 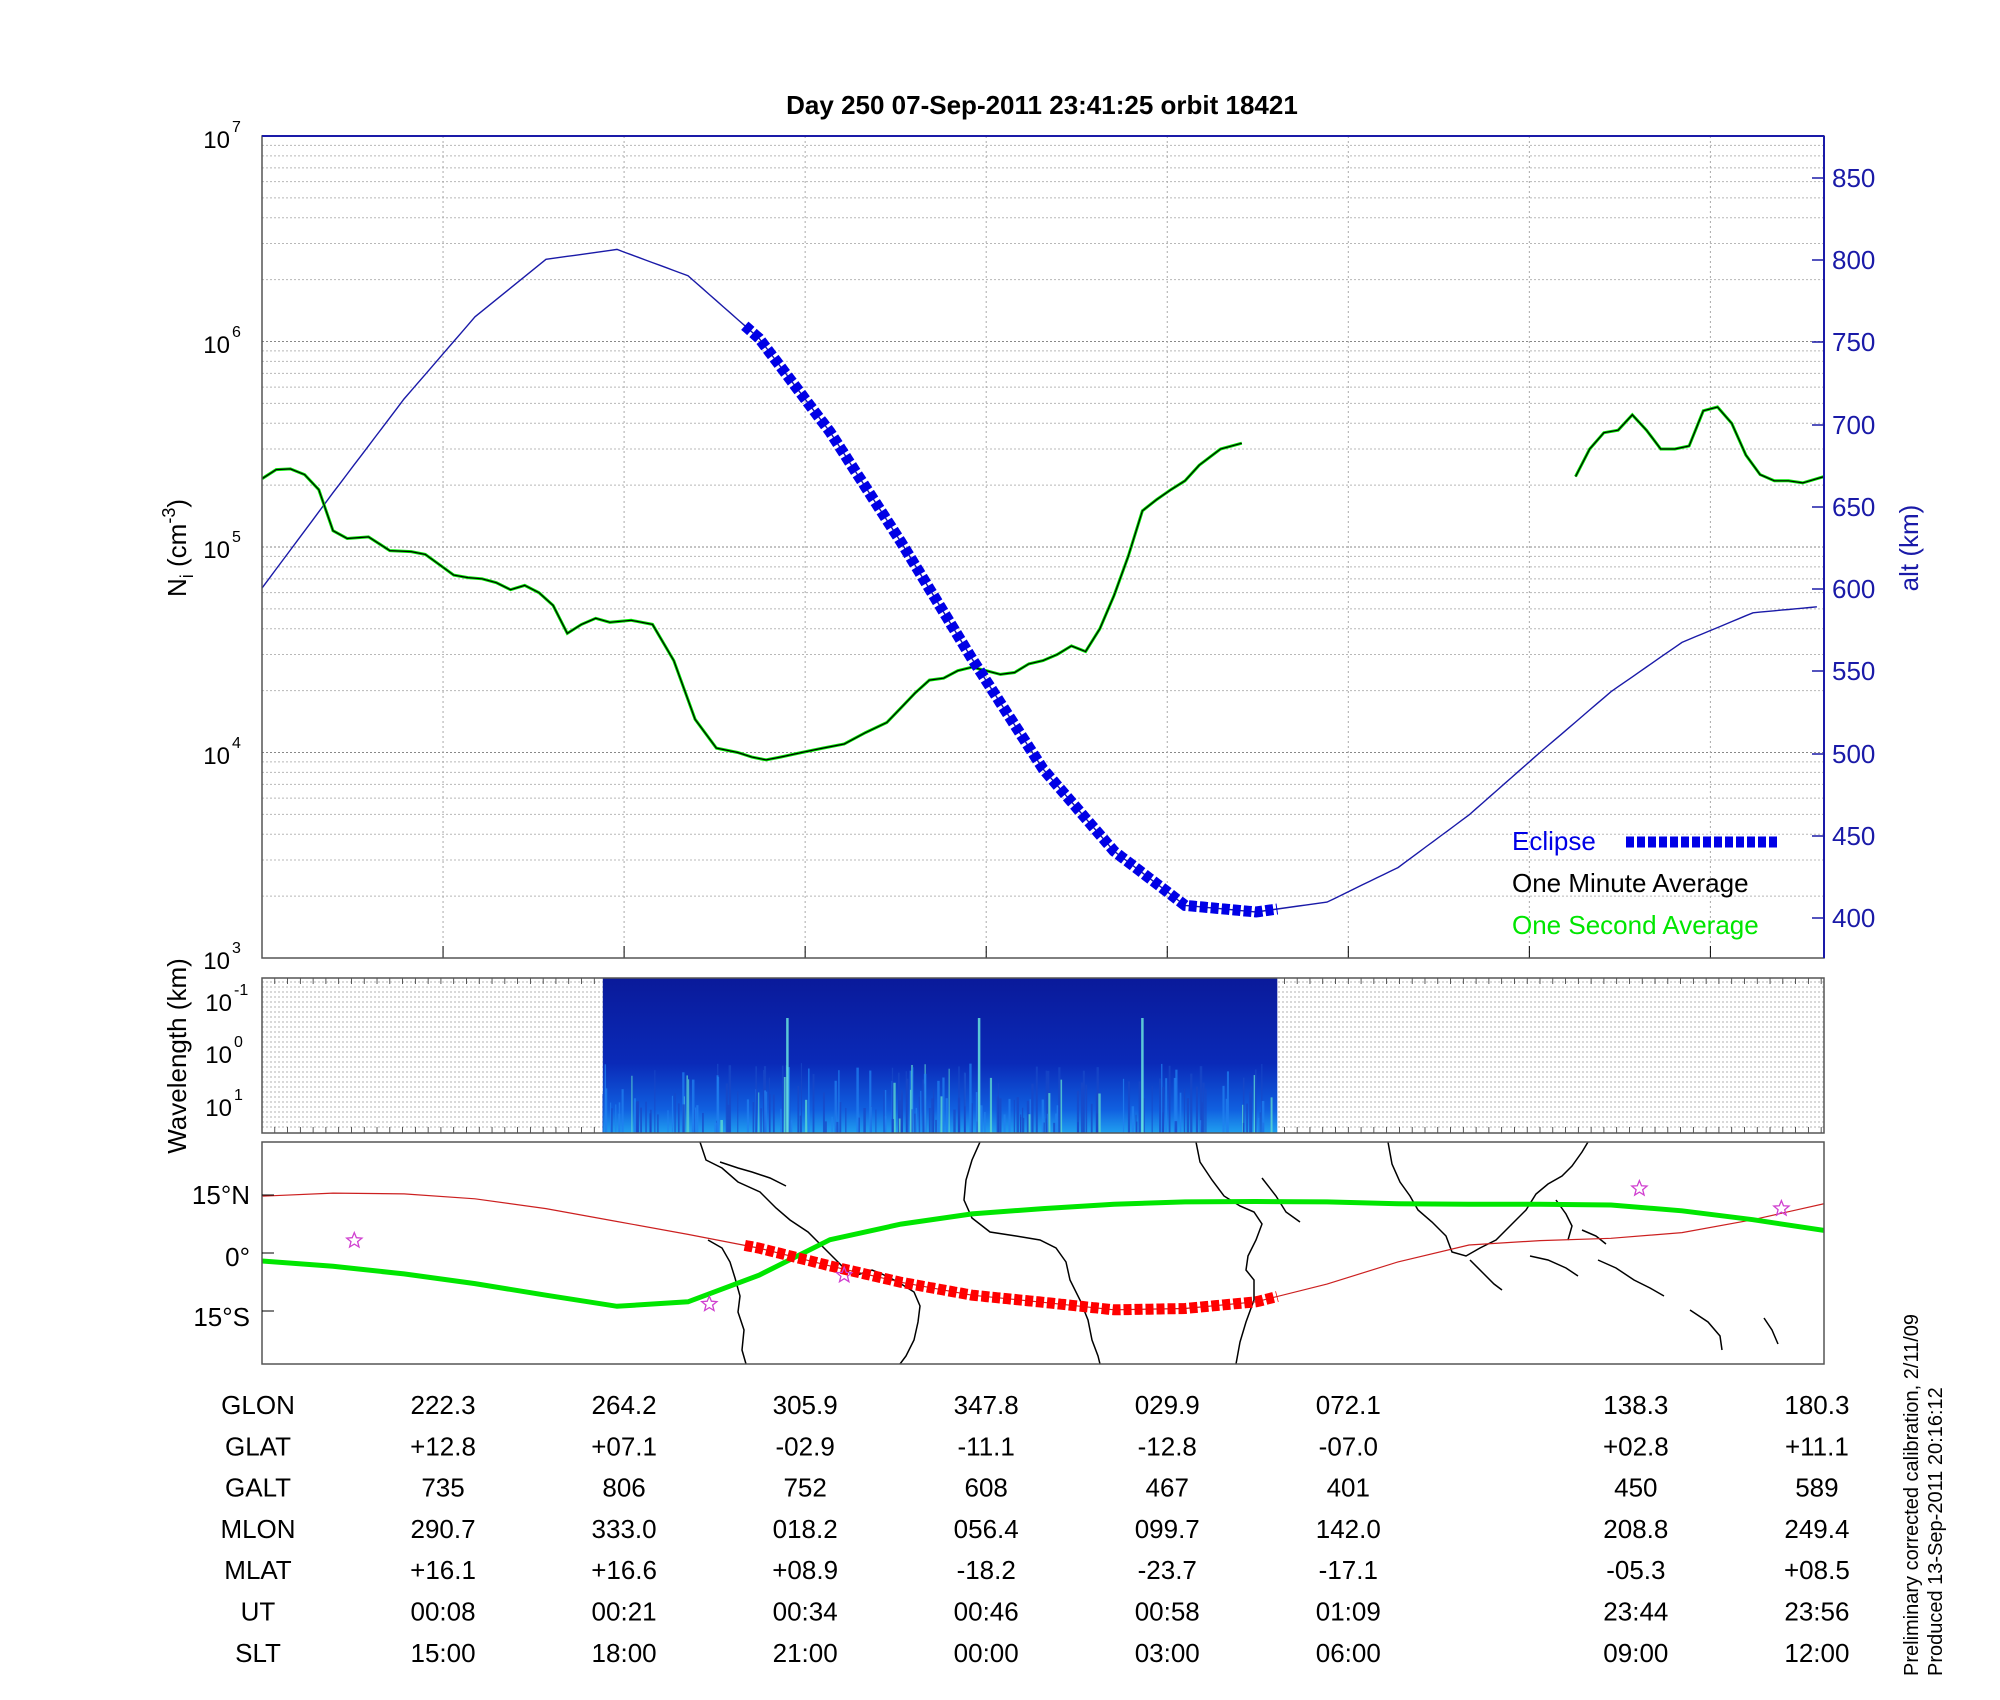 I want to click on table-cell: -05.3, so click(x=1635, y=1570).